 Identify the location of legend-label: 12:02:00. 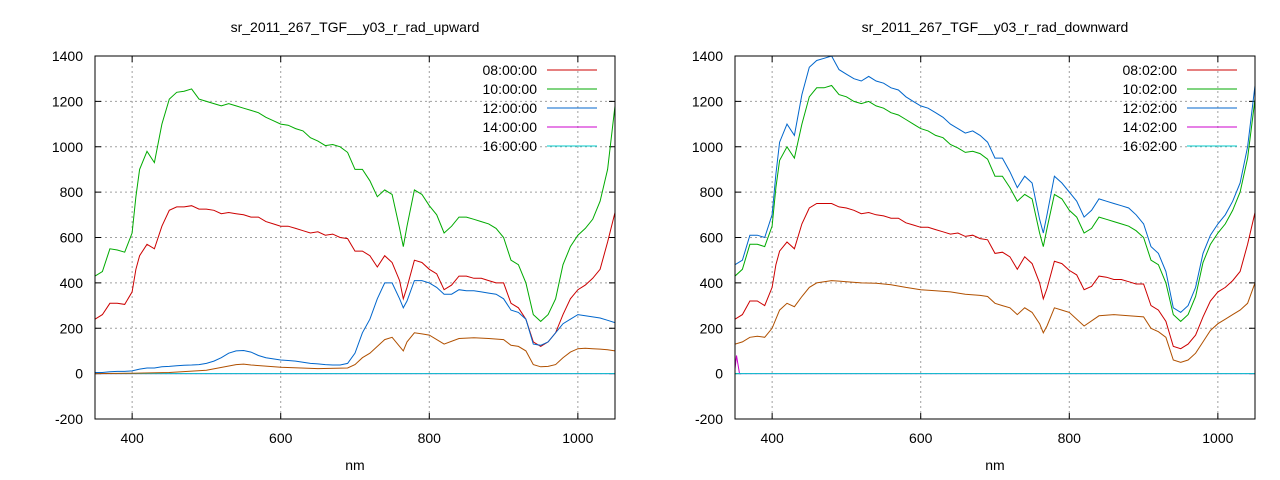
(1150, 108).